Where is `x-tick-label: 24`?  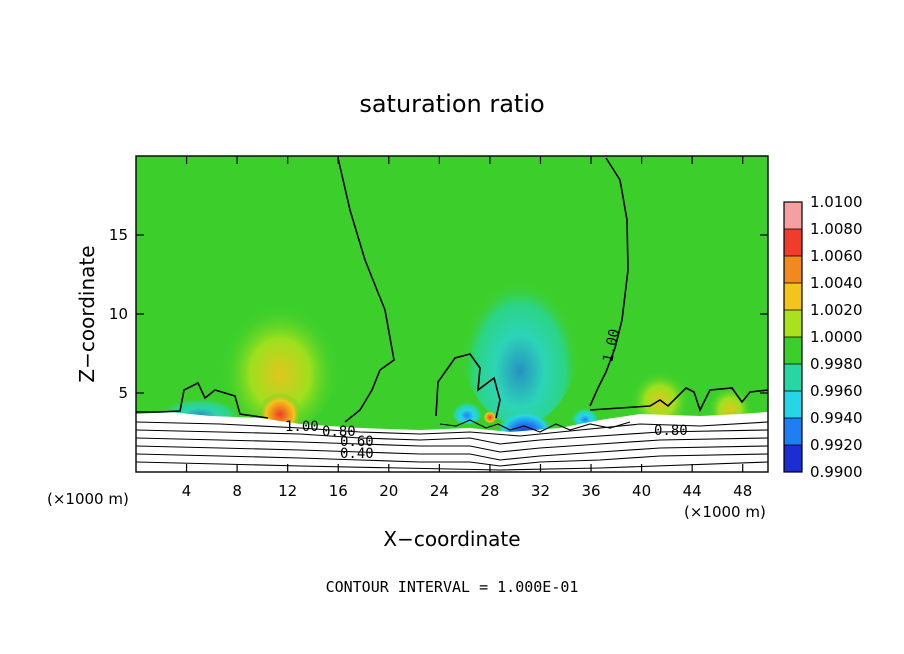
x-tick-label: 24 is located at coordinates (439, 491).